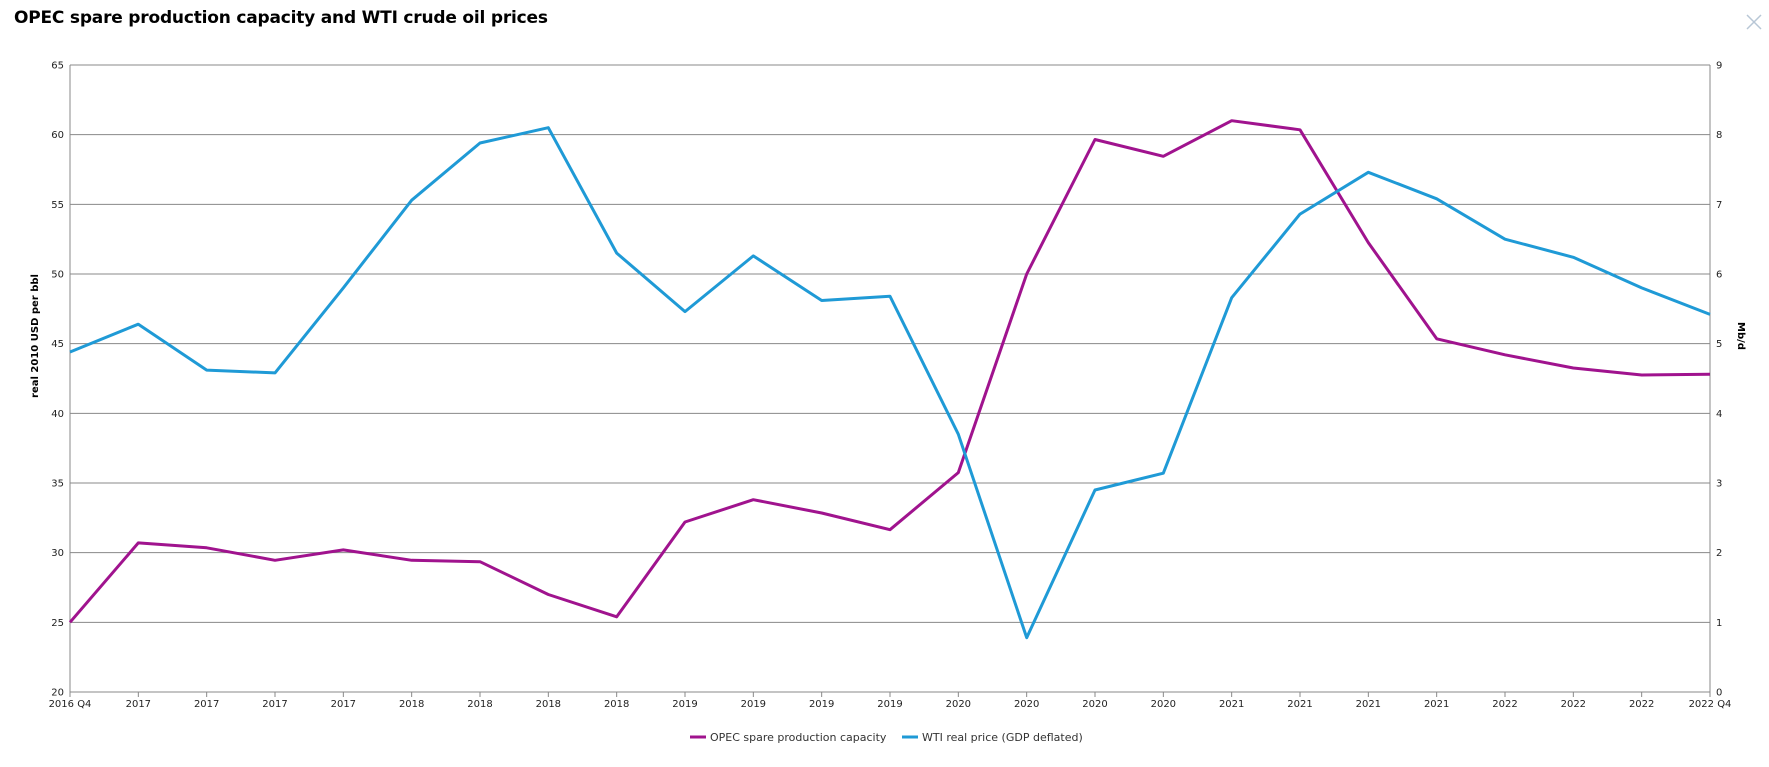  I want to click on left-tick-label: 50, so click(57, 275).